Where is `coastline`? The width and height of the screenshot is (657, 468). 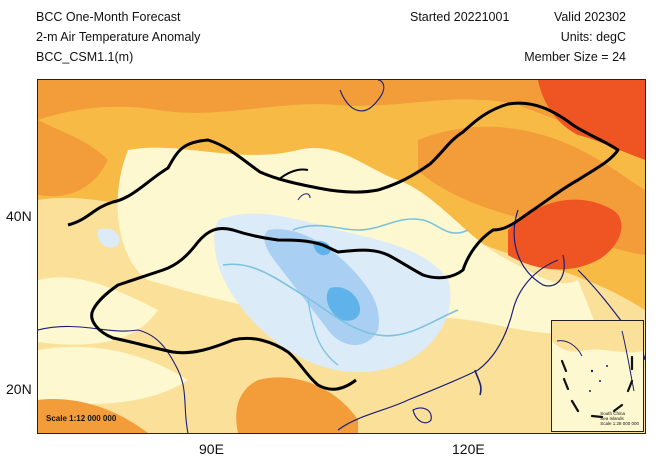 coastline is located at coordinates (448, 345).